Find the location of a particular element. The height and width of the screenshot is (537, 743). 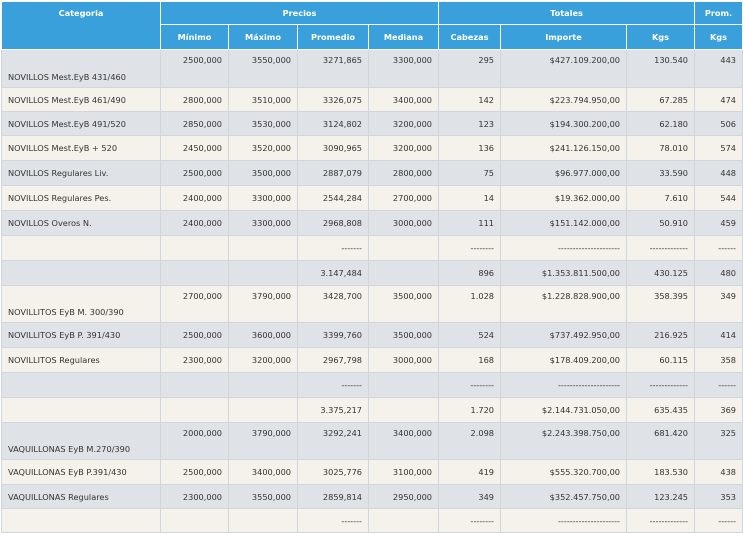

importe-cell: $555.320.700,00 is located at coordinates (563, 472).